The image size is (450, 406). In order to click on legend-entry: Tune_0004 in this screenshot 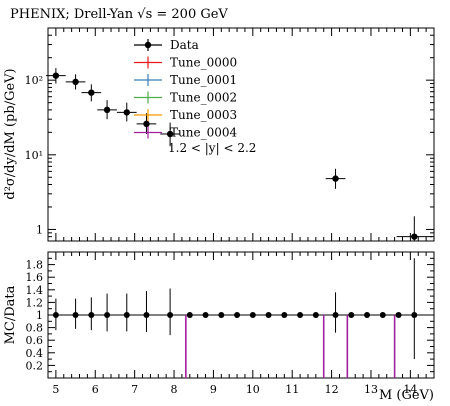, I will do `click(185, 133)`.